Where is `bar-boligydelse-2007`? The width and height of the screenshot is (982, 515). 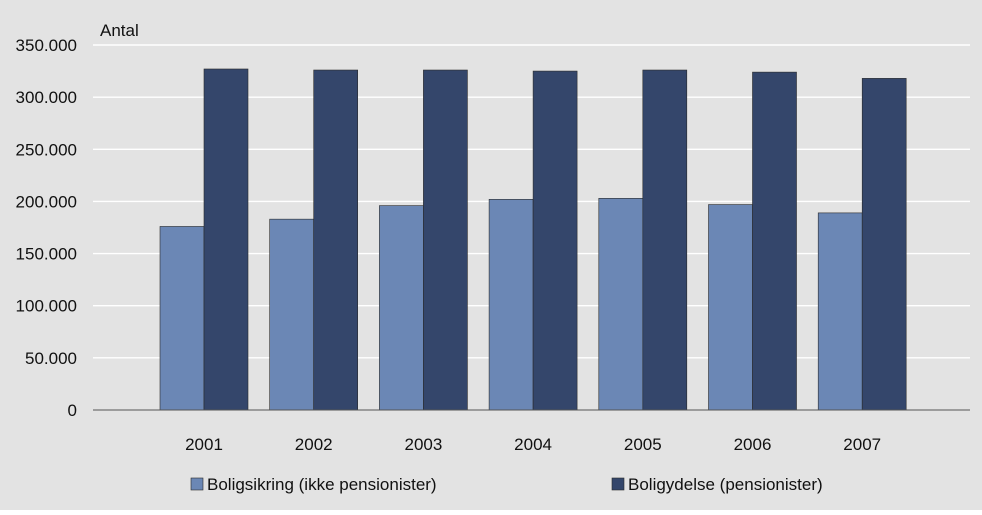 bar-boligydelse-2007 is located at coordinates (884, 244).